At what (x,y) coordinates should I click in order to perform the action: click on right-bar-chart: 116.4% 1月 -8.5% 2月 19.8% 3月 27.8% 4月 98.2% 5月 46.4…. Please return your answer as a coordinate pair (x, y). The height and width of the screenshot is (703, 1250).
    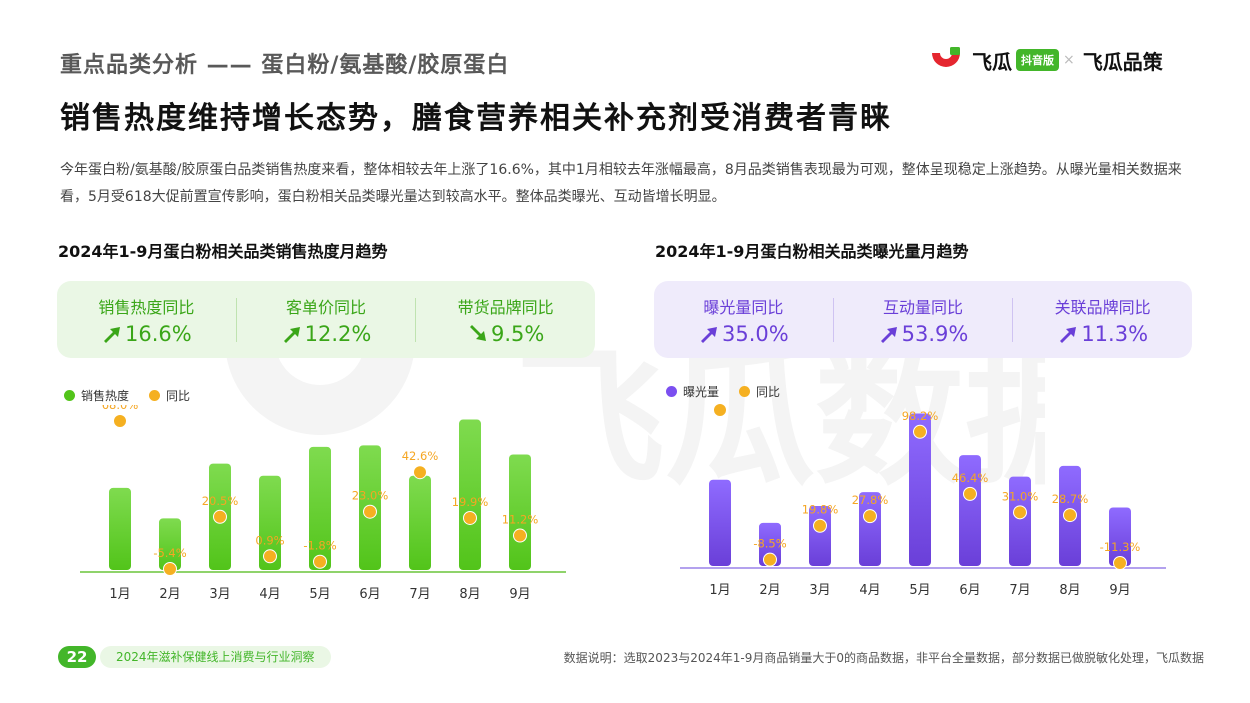
    Looking at the image, I should click on (923, 499).